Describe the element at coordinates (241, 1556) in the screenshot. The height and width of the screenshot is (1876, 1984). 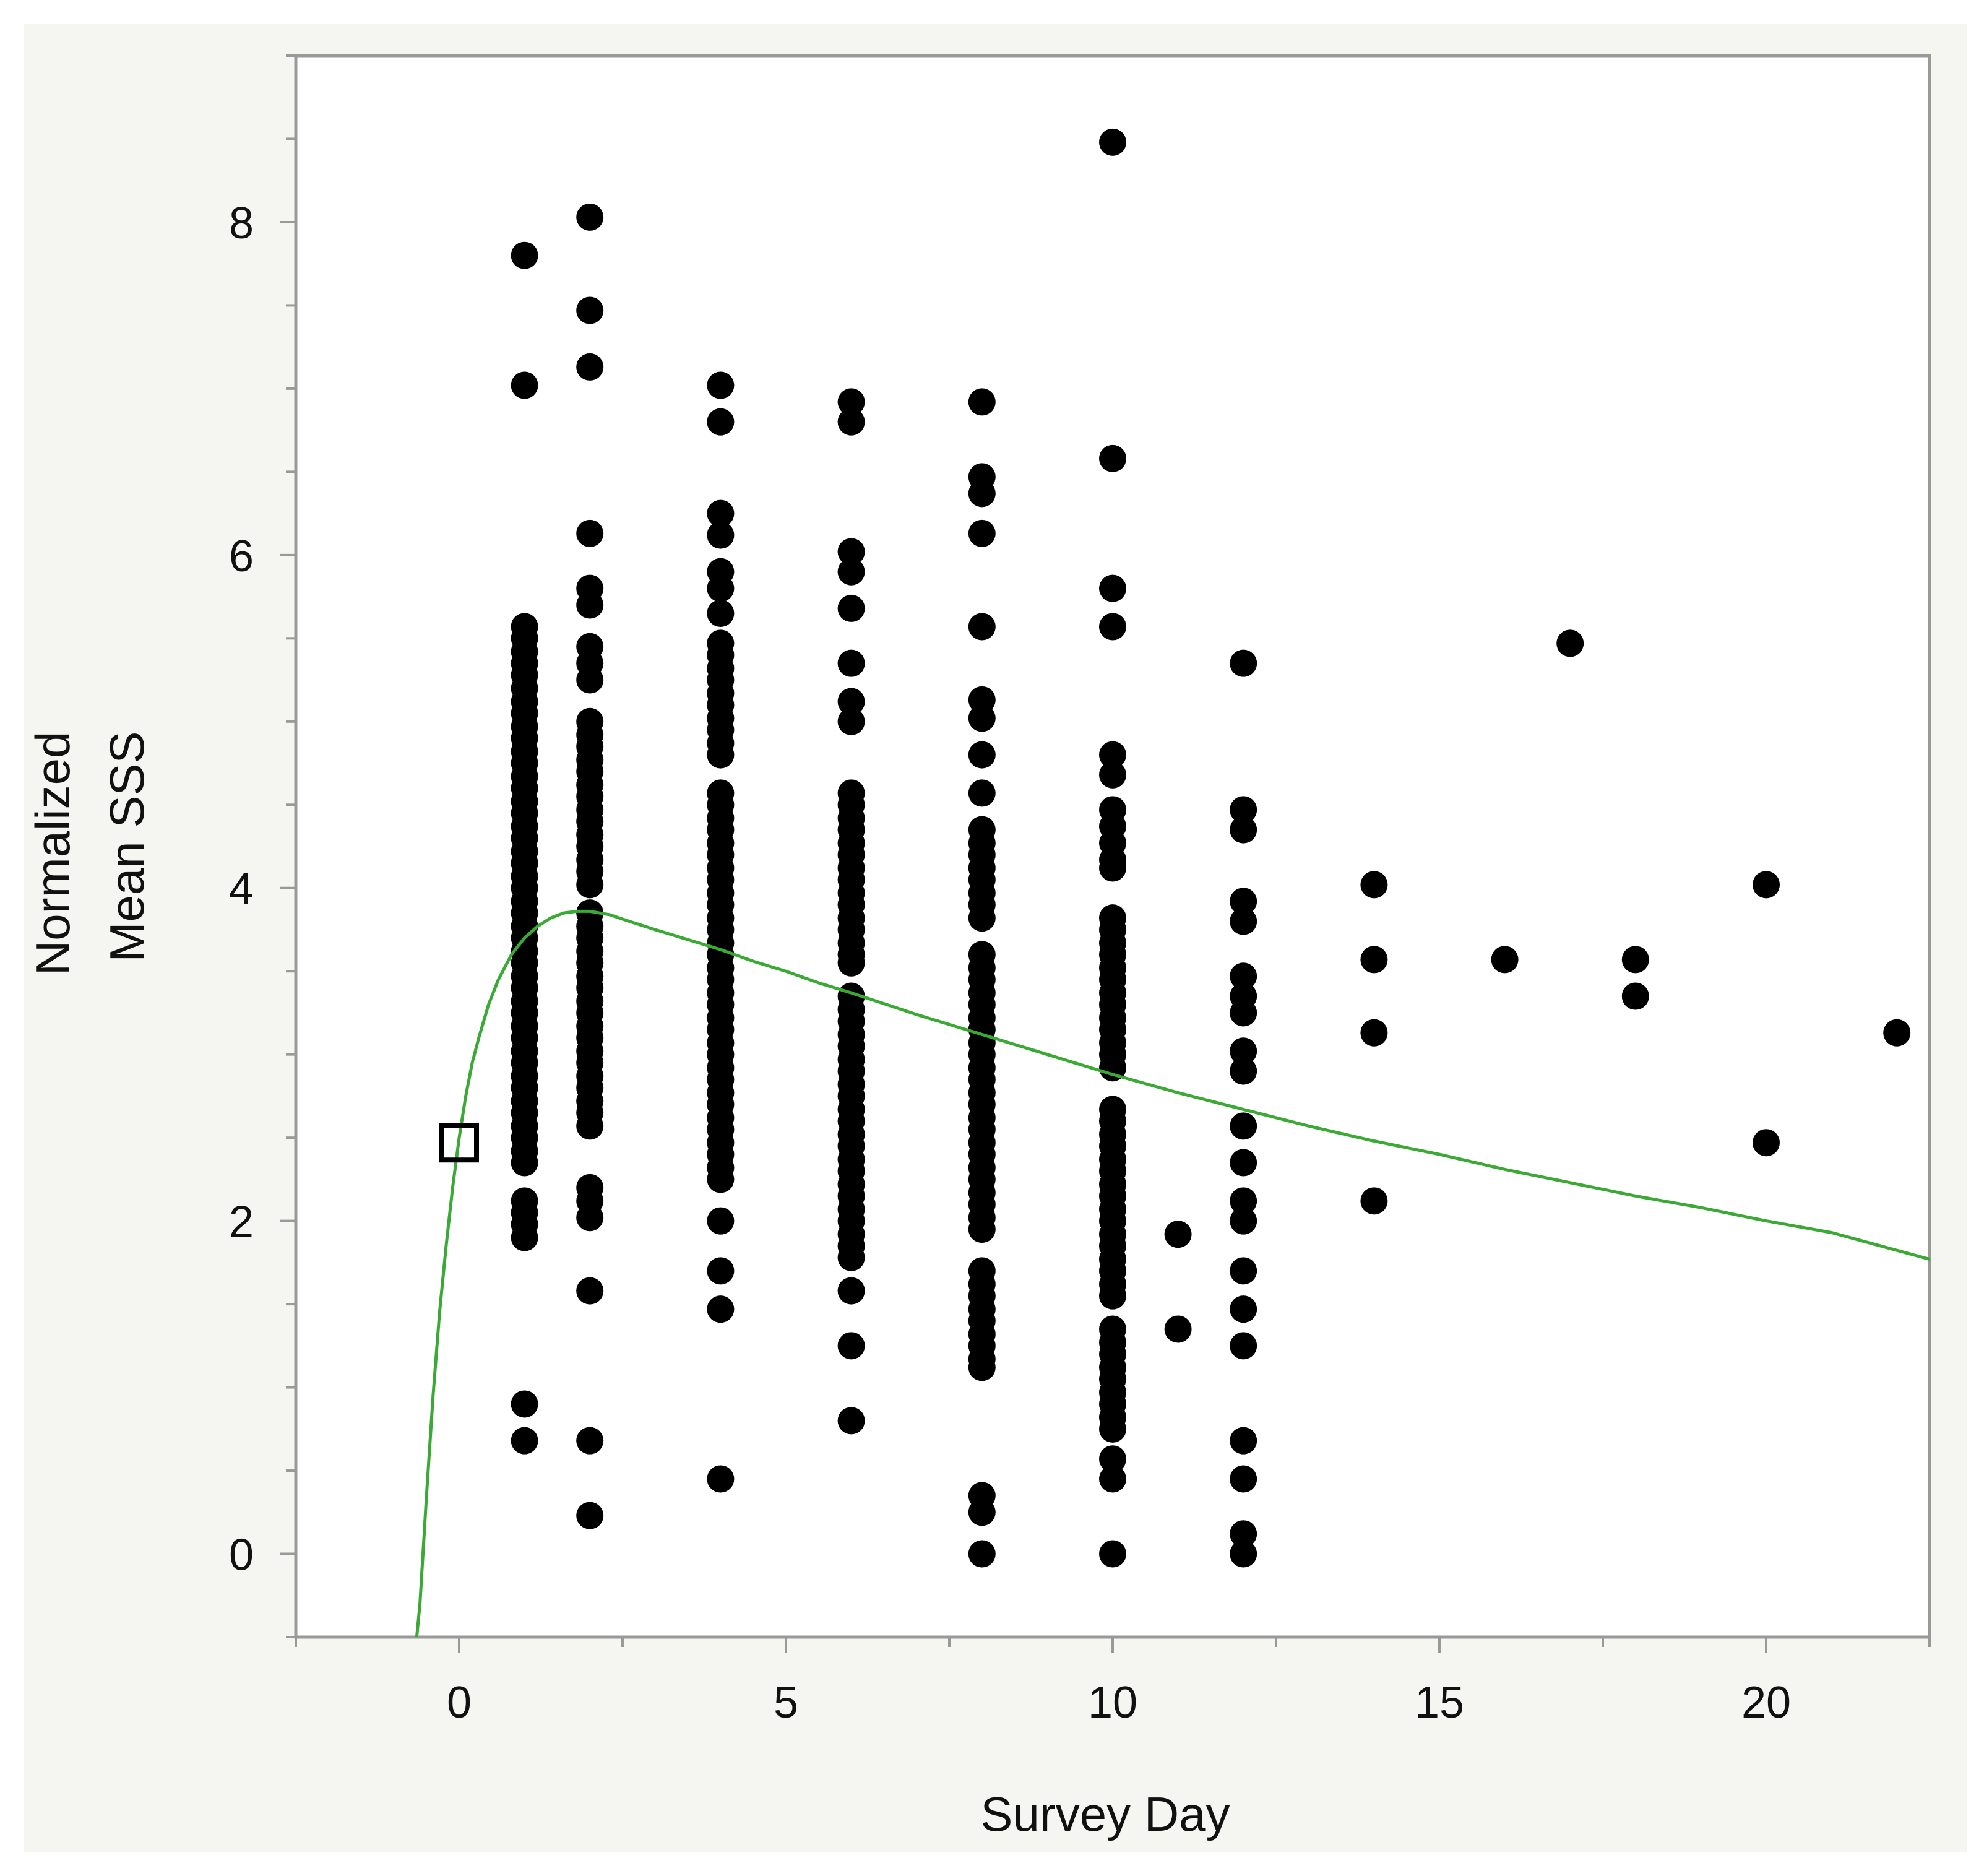
I see `y-tick-label: 0` at that location.